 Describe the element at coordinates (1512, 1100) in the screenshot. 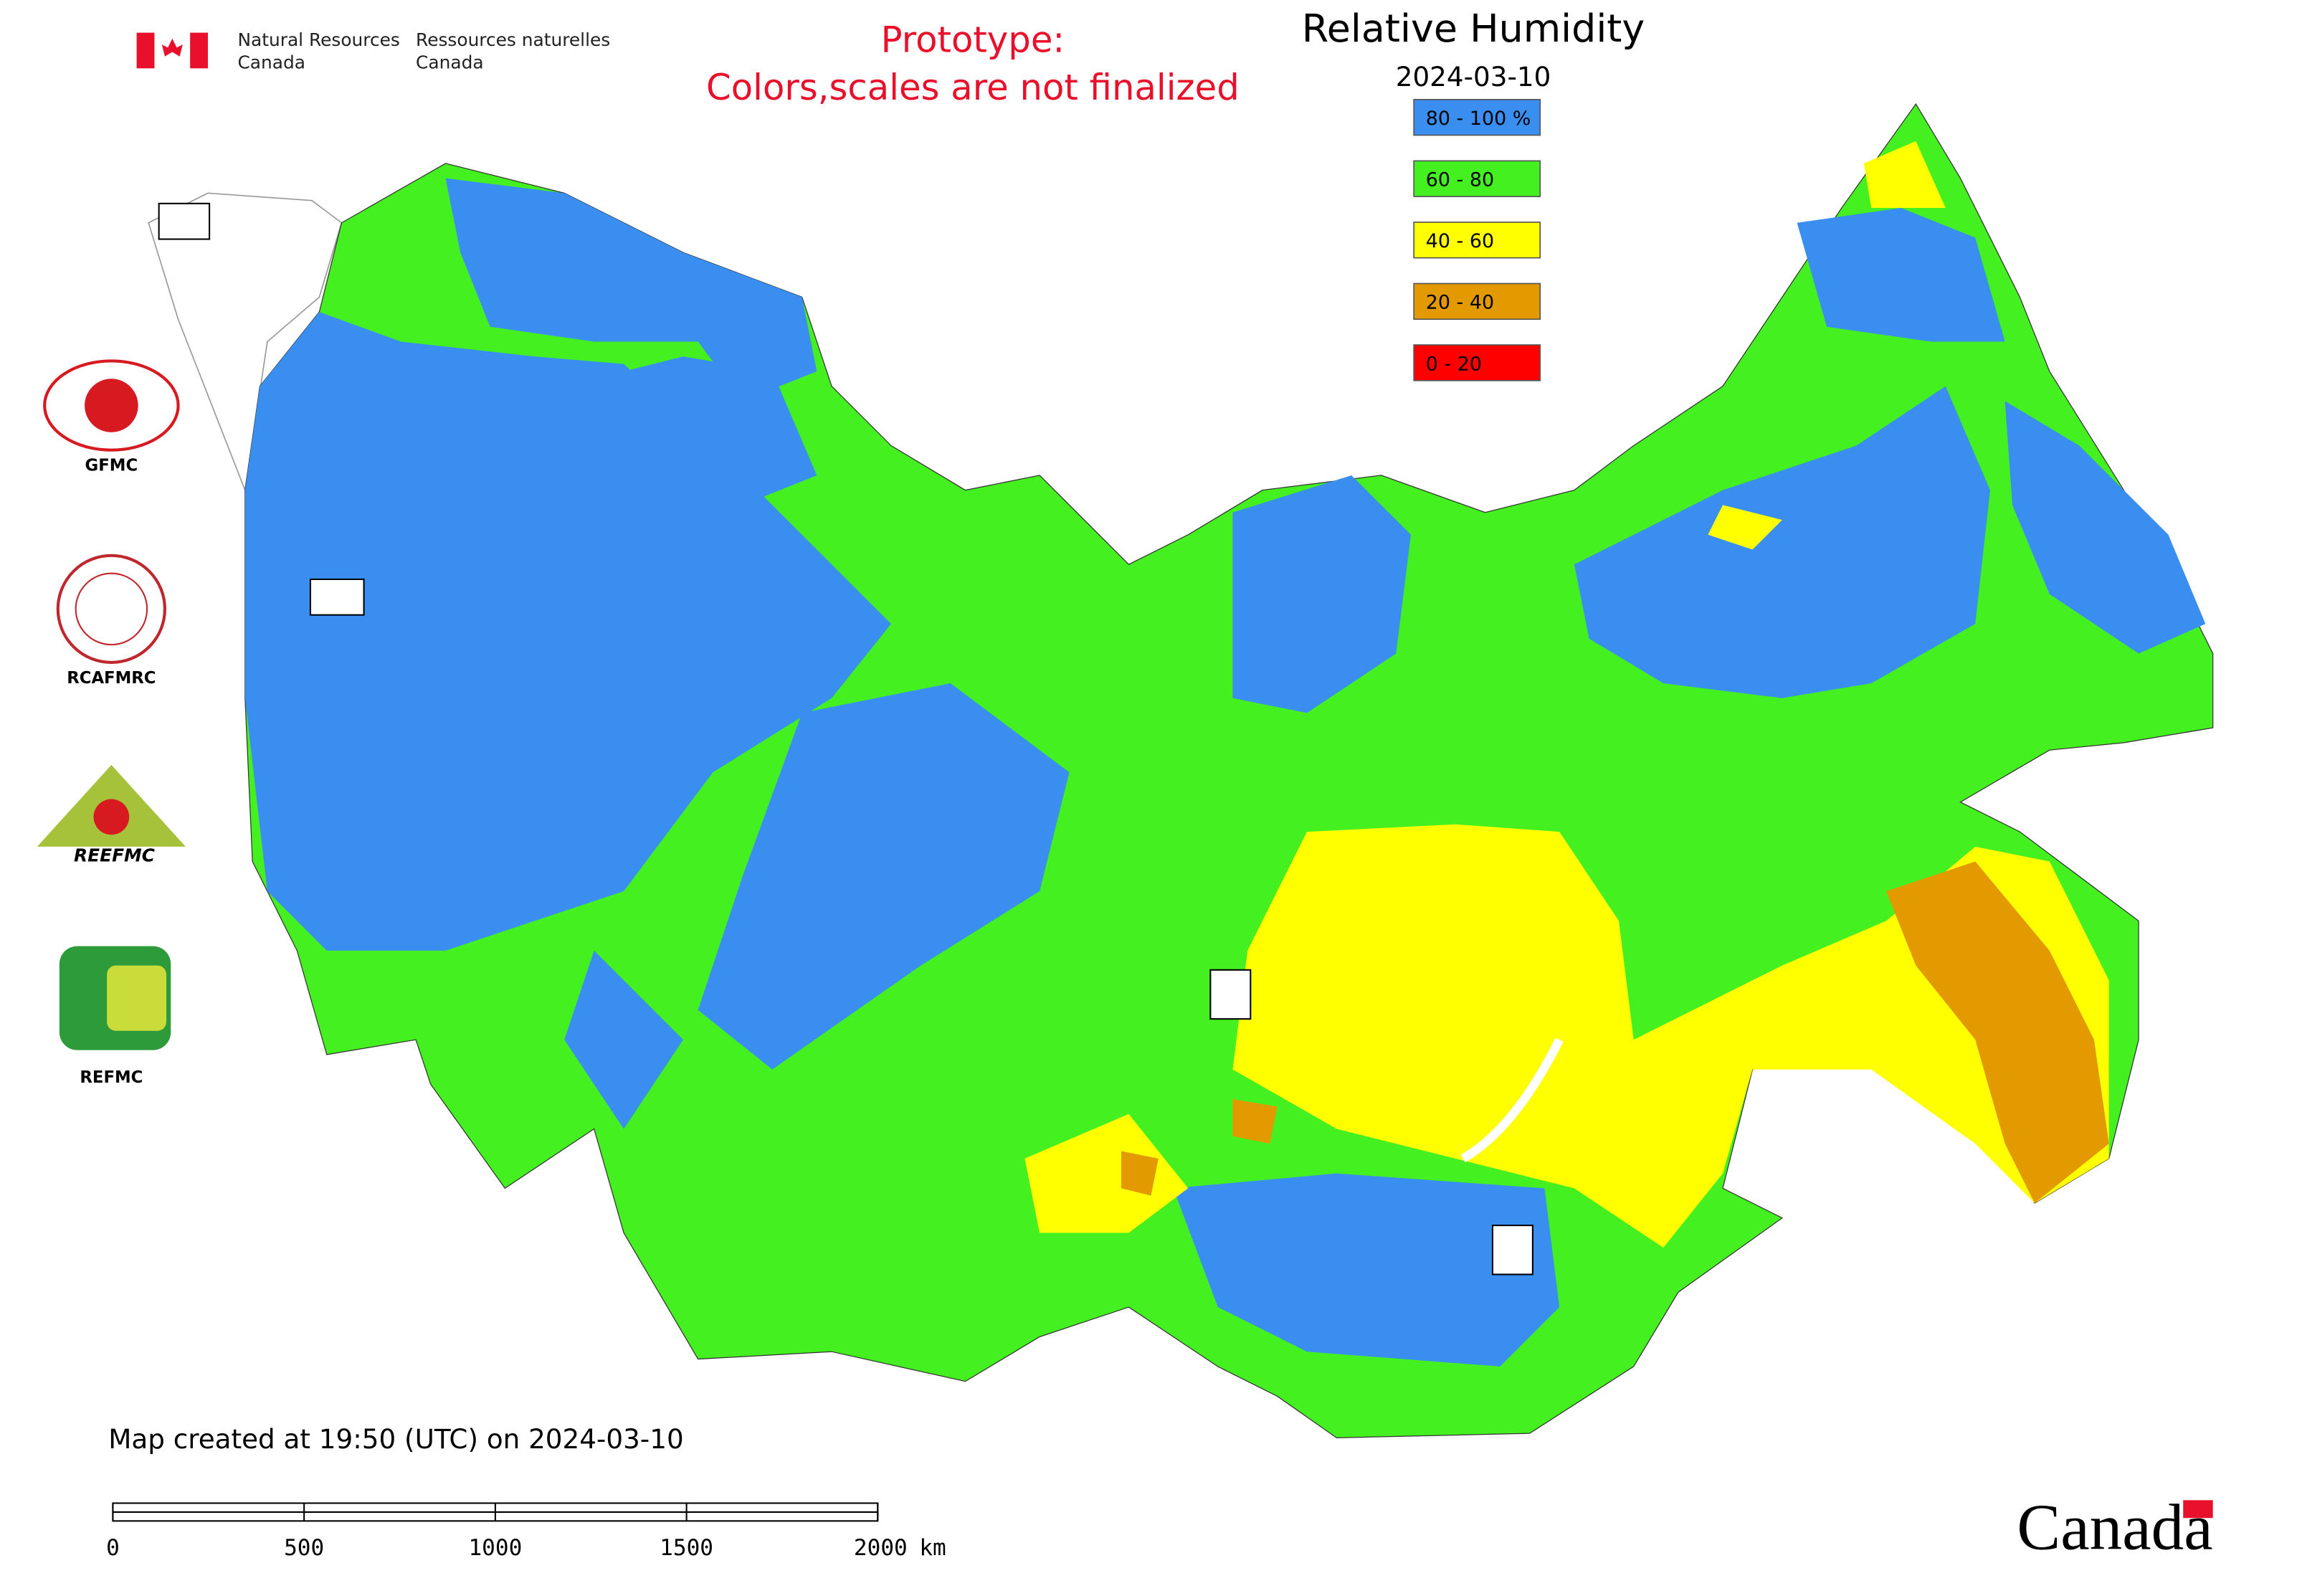

I see `lake` at that location.